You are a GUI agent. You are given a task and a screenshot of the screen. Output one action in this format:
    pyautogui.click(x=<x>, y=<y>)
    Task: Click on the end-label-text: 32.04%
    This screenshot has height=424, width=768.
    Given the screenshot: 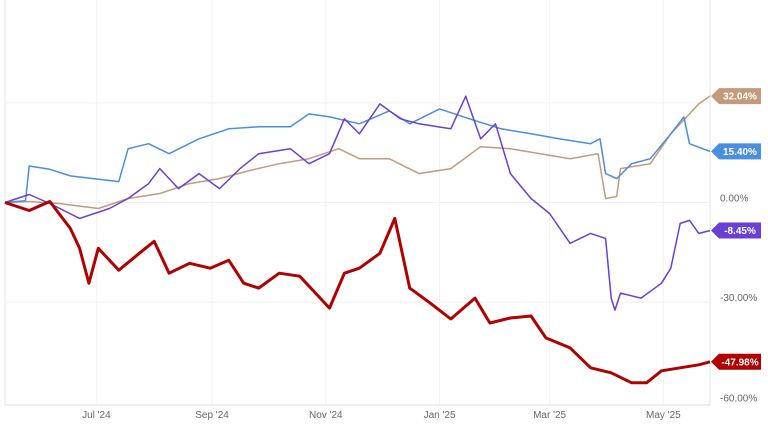 What is the action you would take?
    pyautogui.click(x=740, y=97)
    